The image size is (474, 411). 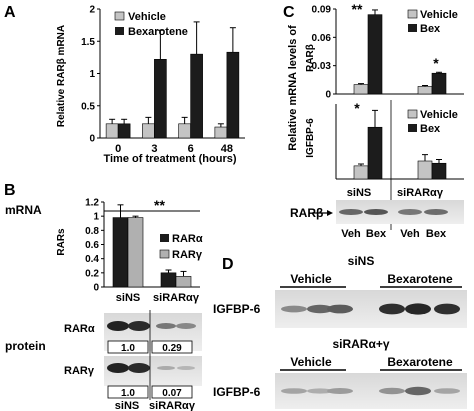 What do you see at coordinates (187, 255) in the screenshot?
I see `b-legend-rarg: RARγ` at bounding box center [187, 255].